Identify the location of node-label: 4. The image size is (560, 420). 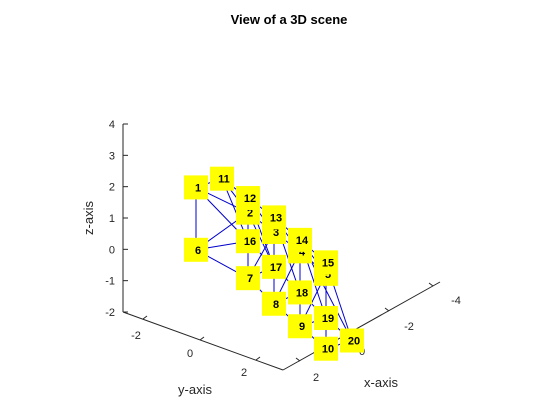
(302, 252).